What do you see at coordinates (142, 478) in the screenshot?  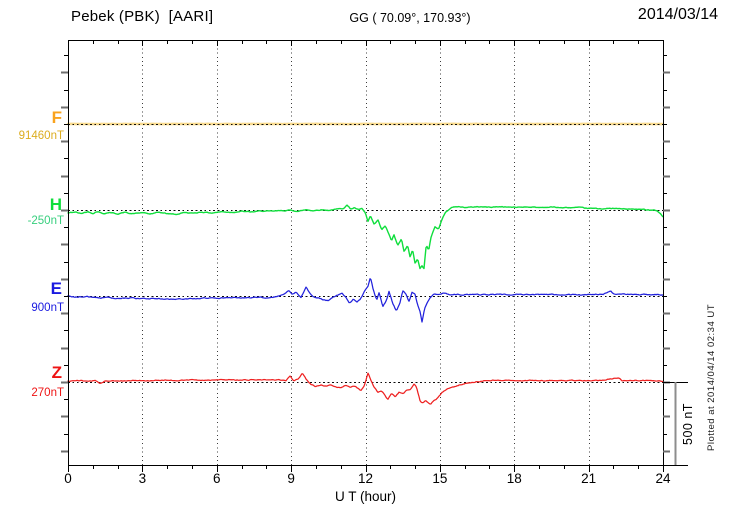 I see `x-tick-label-3: 3` at bounding box center [142, 478].